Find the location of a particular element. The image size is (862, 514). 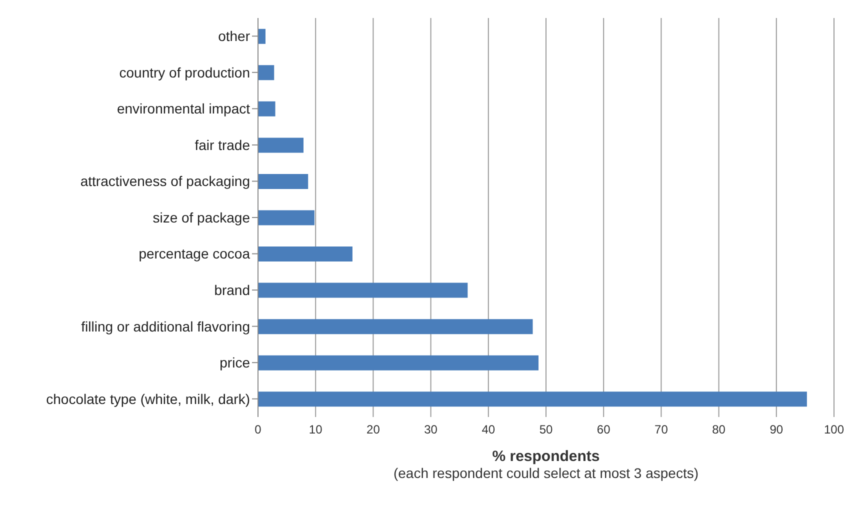

x-tick-label: 10 is located at coordinates (315, 429).